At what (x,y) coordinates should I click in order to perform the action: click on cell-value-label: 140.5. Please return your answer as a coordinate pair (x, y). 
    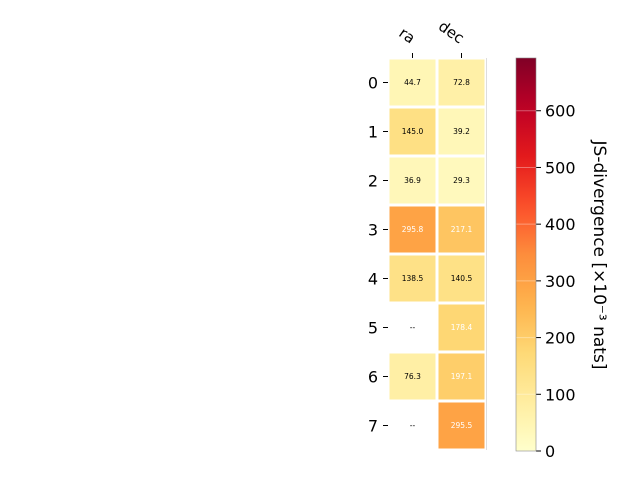
    Looking at the image, I should click on (462, 278).